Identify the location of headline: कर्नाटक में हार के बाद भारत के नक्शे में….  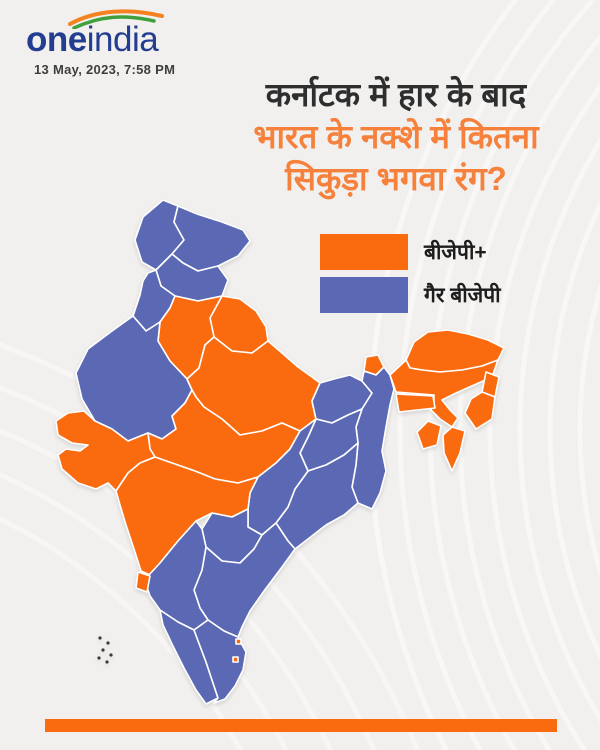
(396, 137).